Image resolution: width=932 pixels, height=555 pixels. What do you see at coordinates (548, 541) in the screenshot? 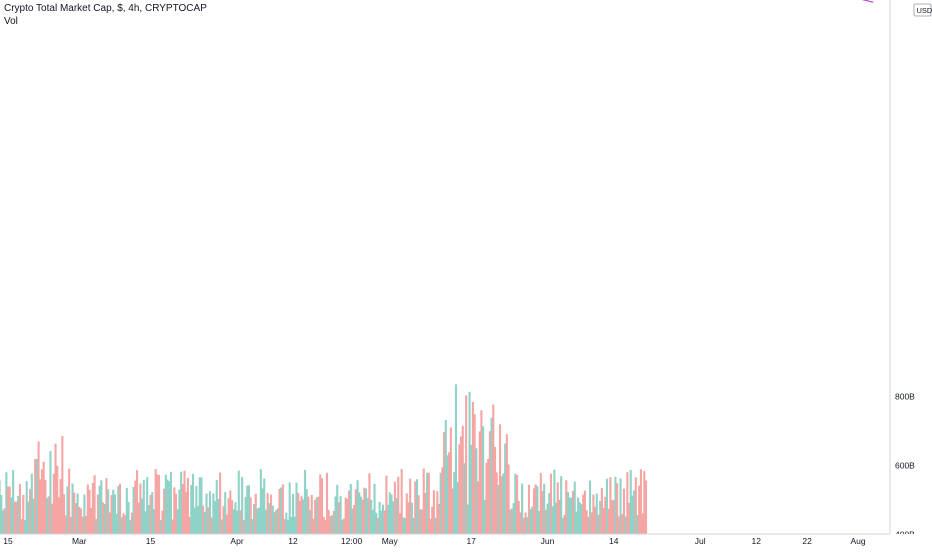
I see `time-tick-label: Jun` at bounding box center [548, 541].